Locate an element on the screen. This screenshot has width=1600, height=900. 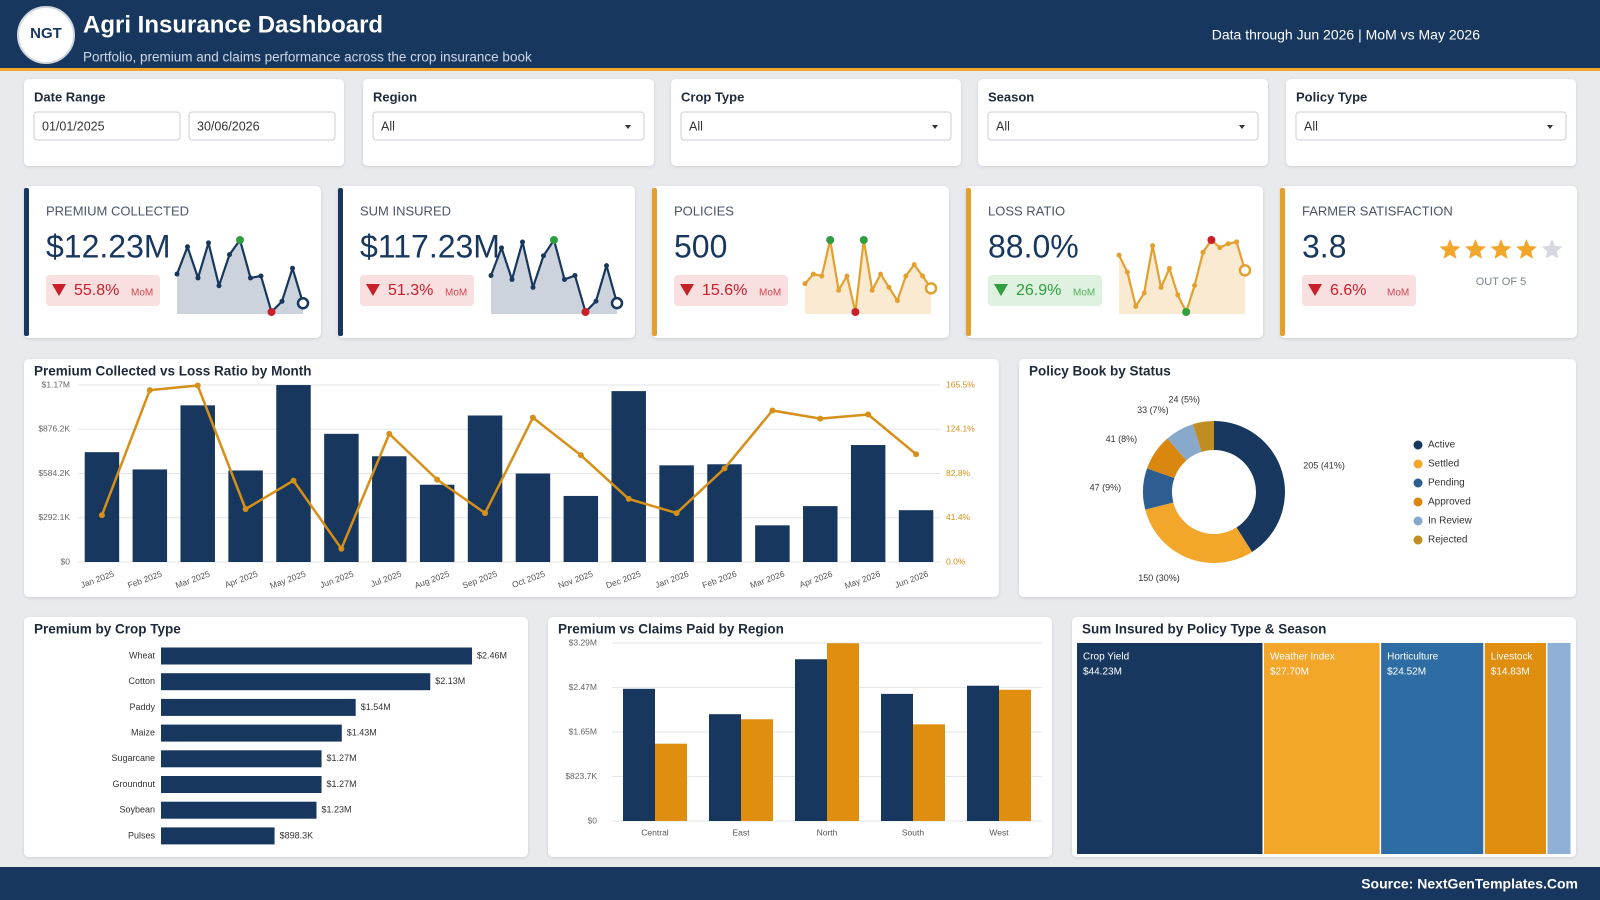
category-label: Pulses is located at coordinates (142, 835).